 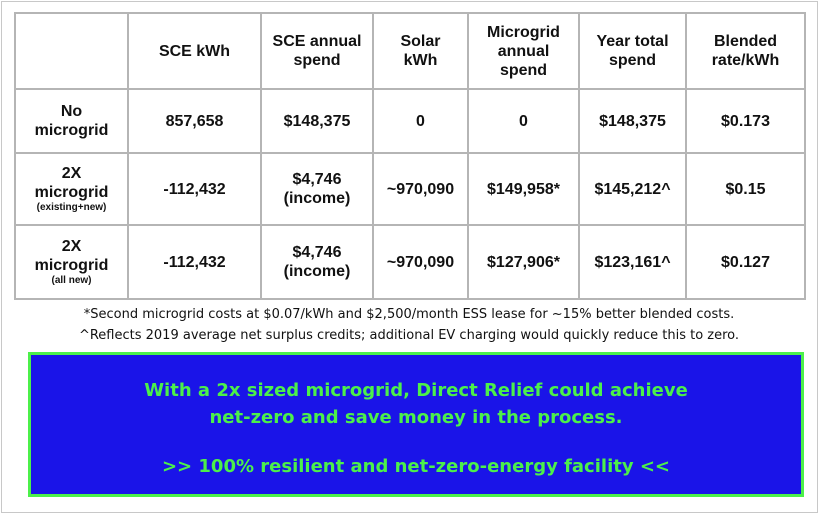 I want to click on header-text: Microgrid, so click(x=523, y=32).